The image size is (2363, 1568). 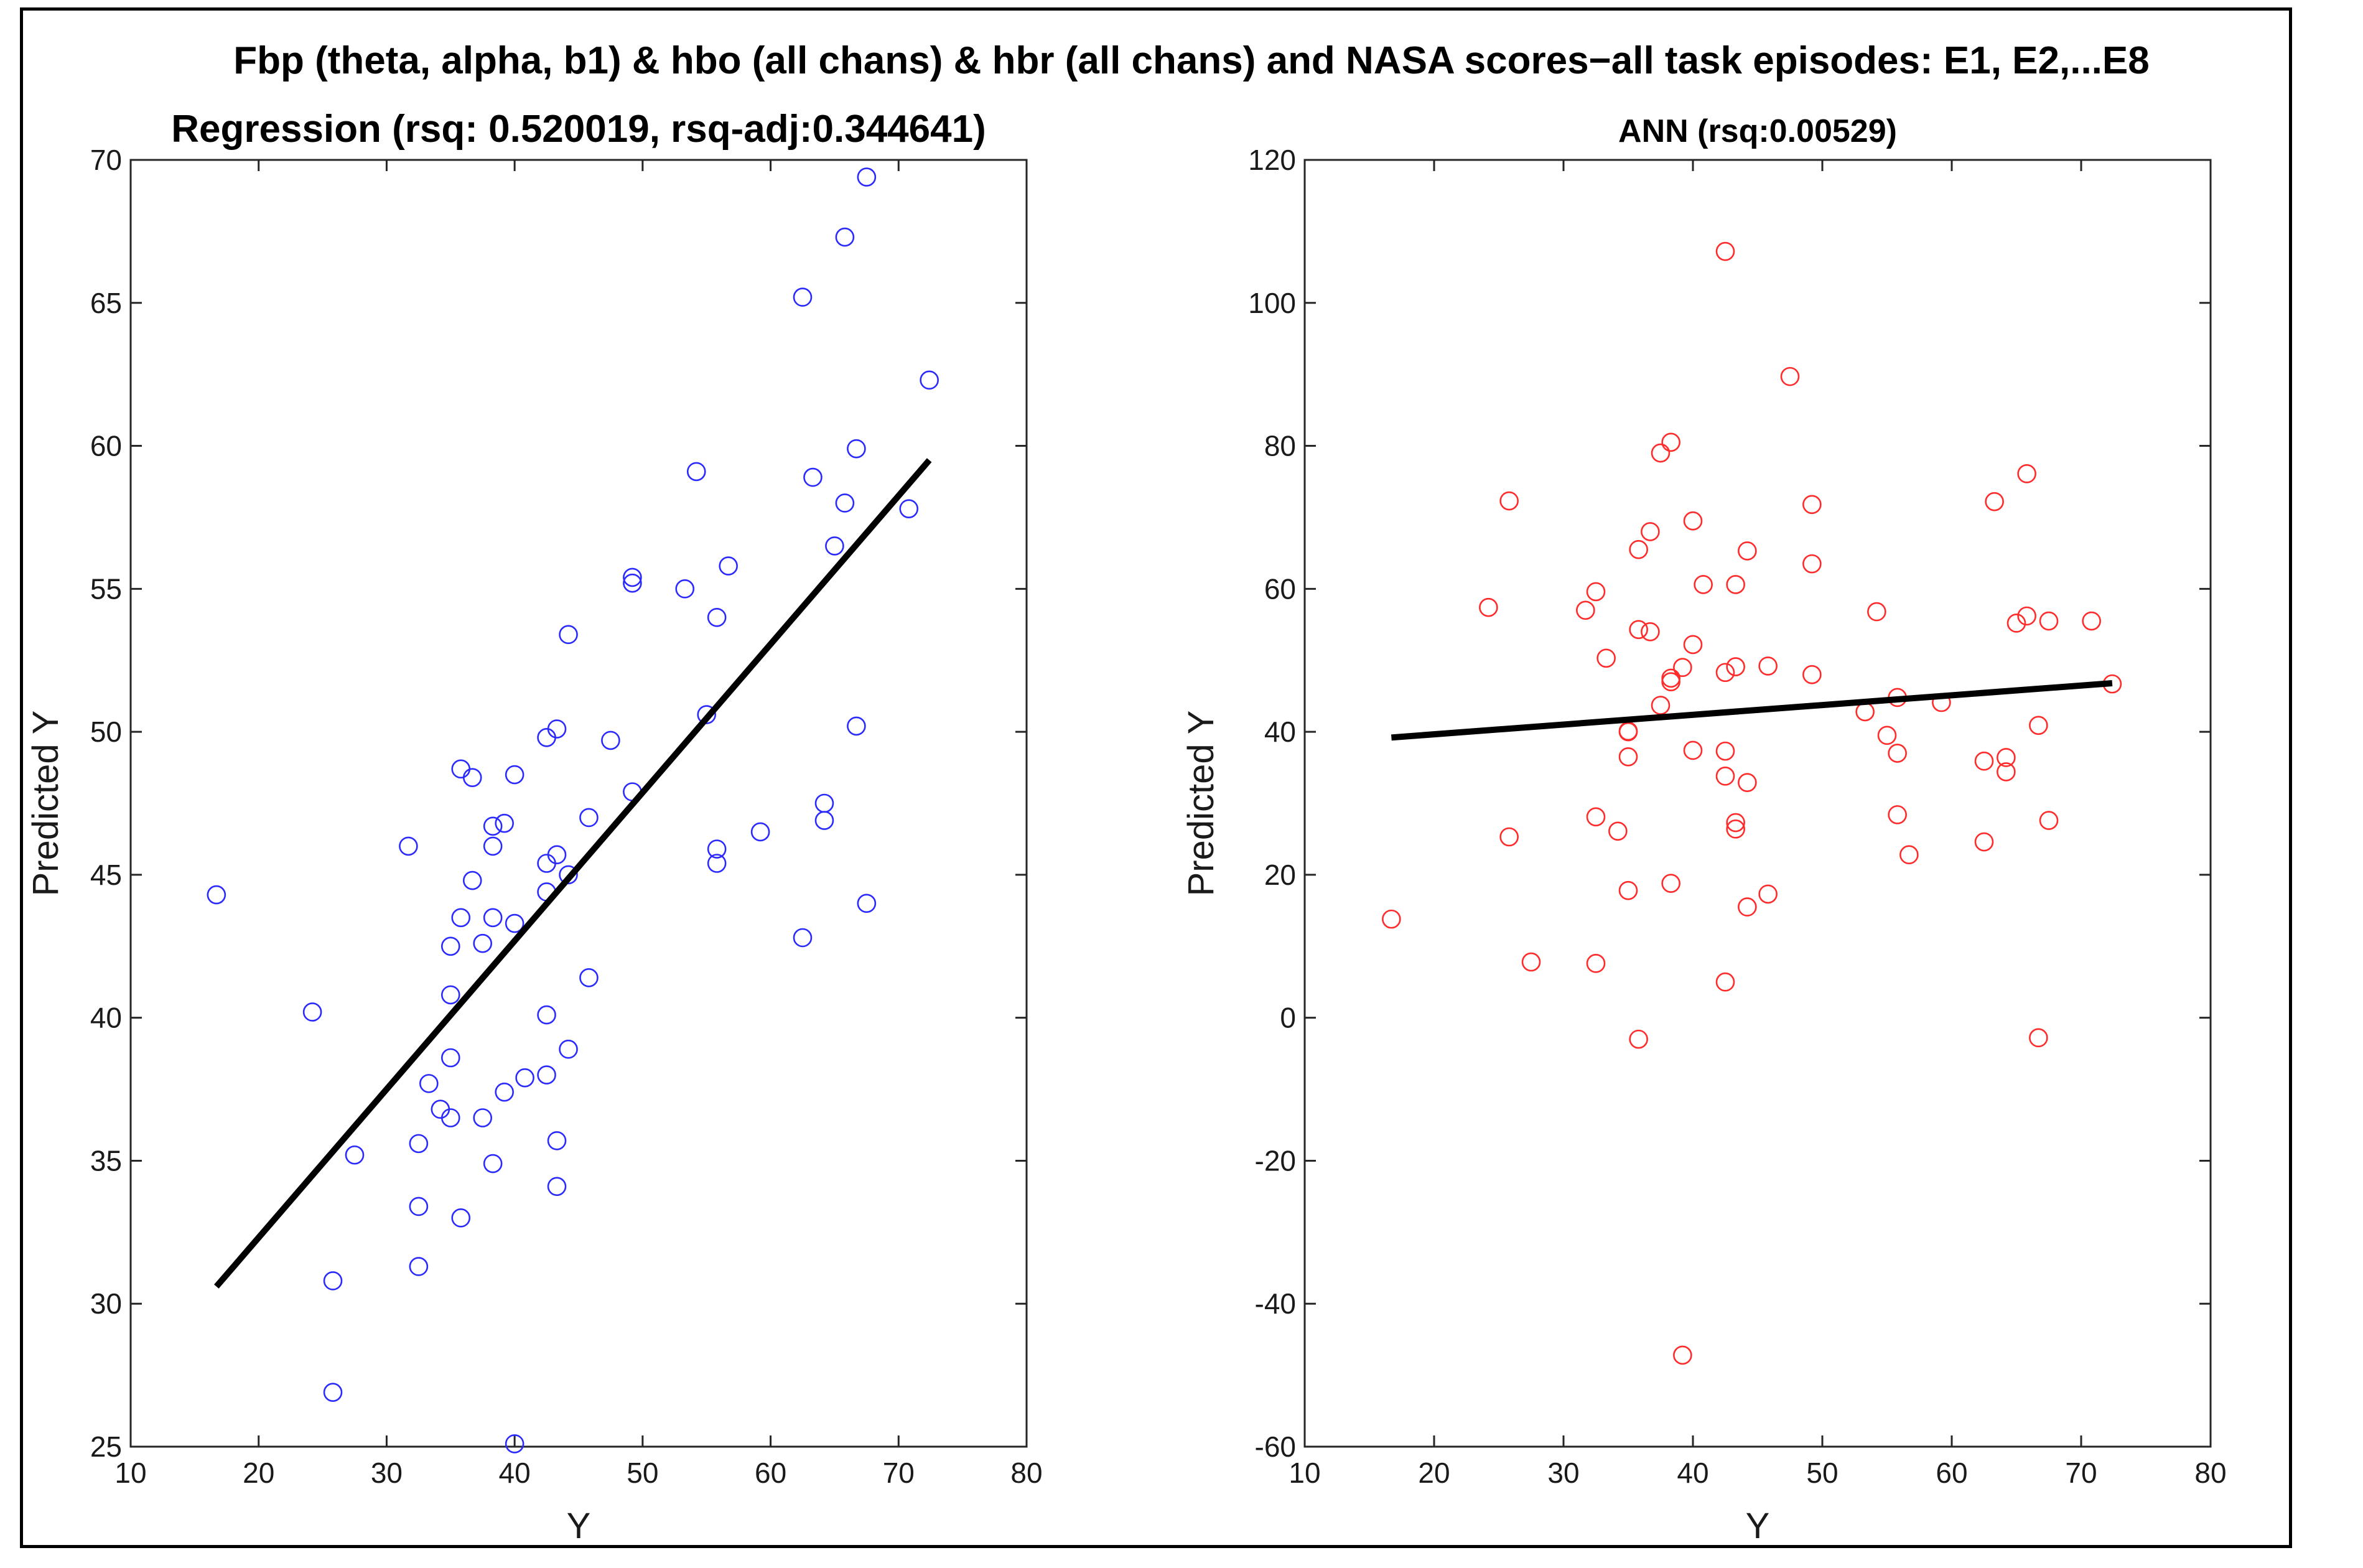 What do you see at coordinates (1951, 1473) in the screenshot?
I see `ann-xtick-label: 60` at bounding box center [1951, 1473].